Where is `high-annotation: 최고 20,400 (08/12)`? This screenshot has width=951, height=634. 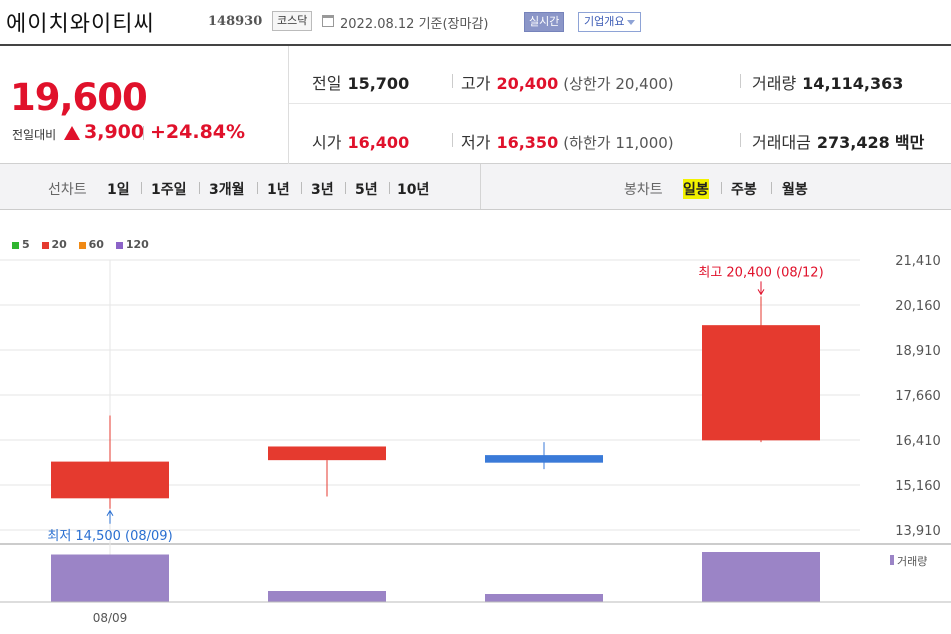 high-annotation: 최고 20,400 (08/12) is located at coordinates (760, 272).